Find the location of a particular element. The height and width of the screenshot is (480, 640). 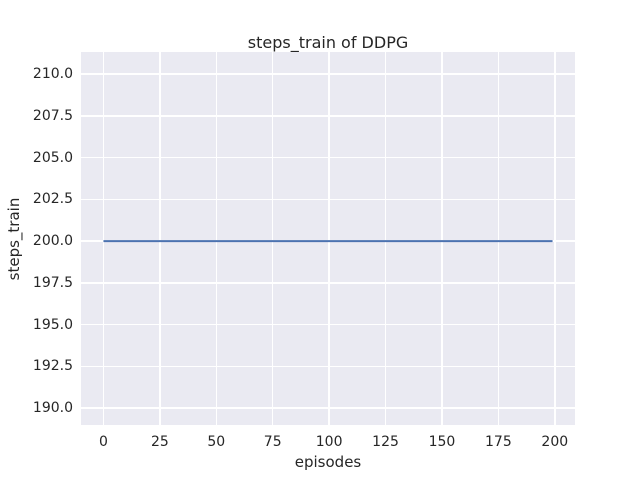

y-tick-label: 200.0 is located at coordinates (52, 241).